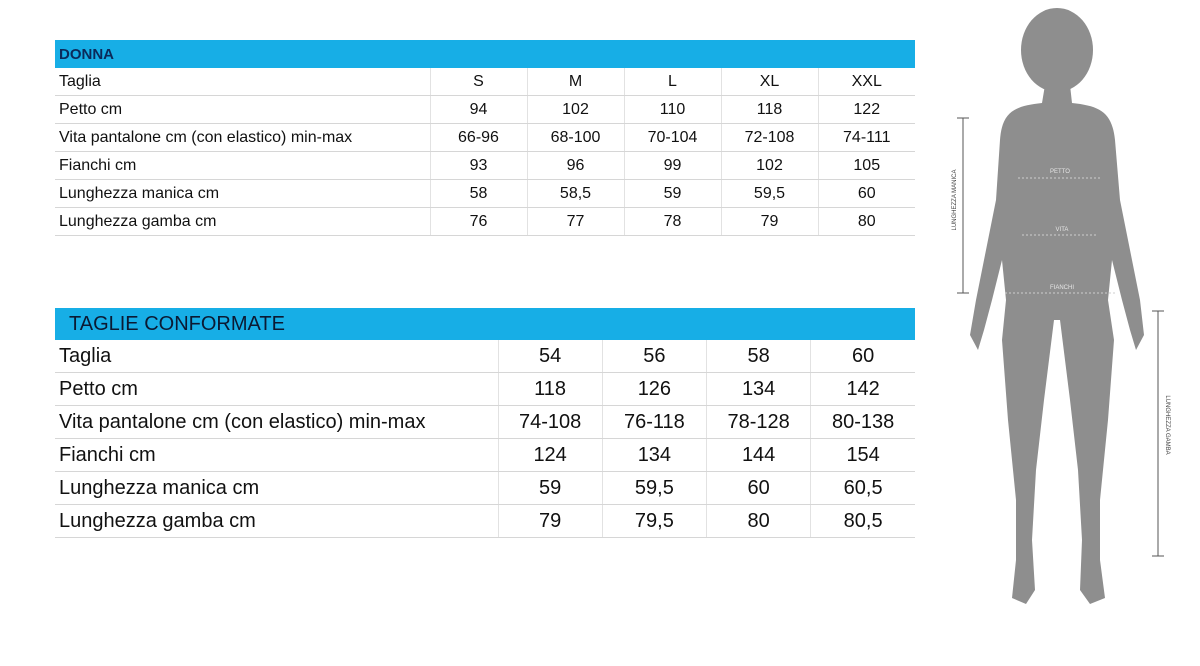 Image resolution: width=1200 pixels, height=666 pixels. Describe the element at coordinates (485, 324) in the screenshot. I see `conformate-title: TAGLIE CONFORMATE` at that location.